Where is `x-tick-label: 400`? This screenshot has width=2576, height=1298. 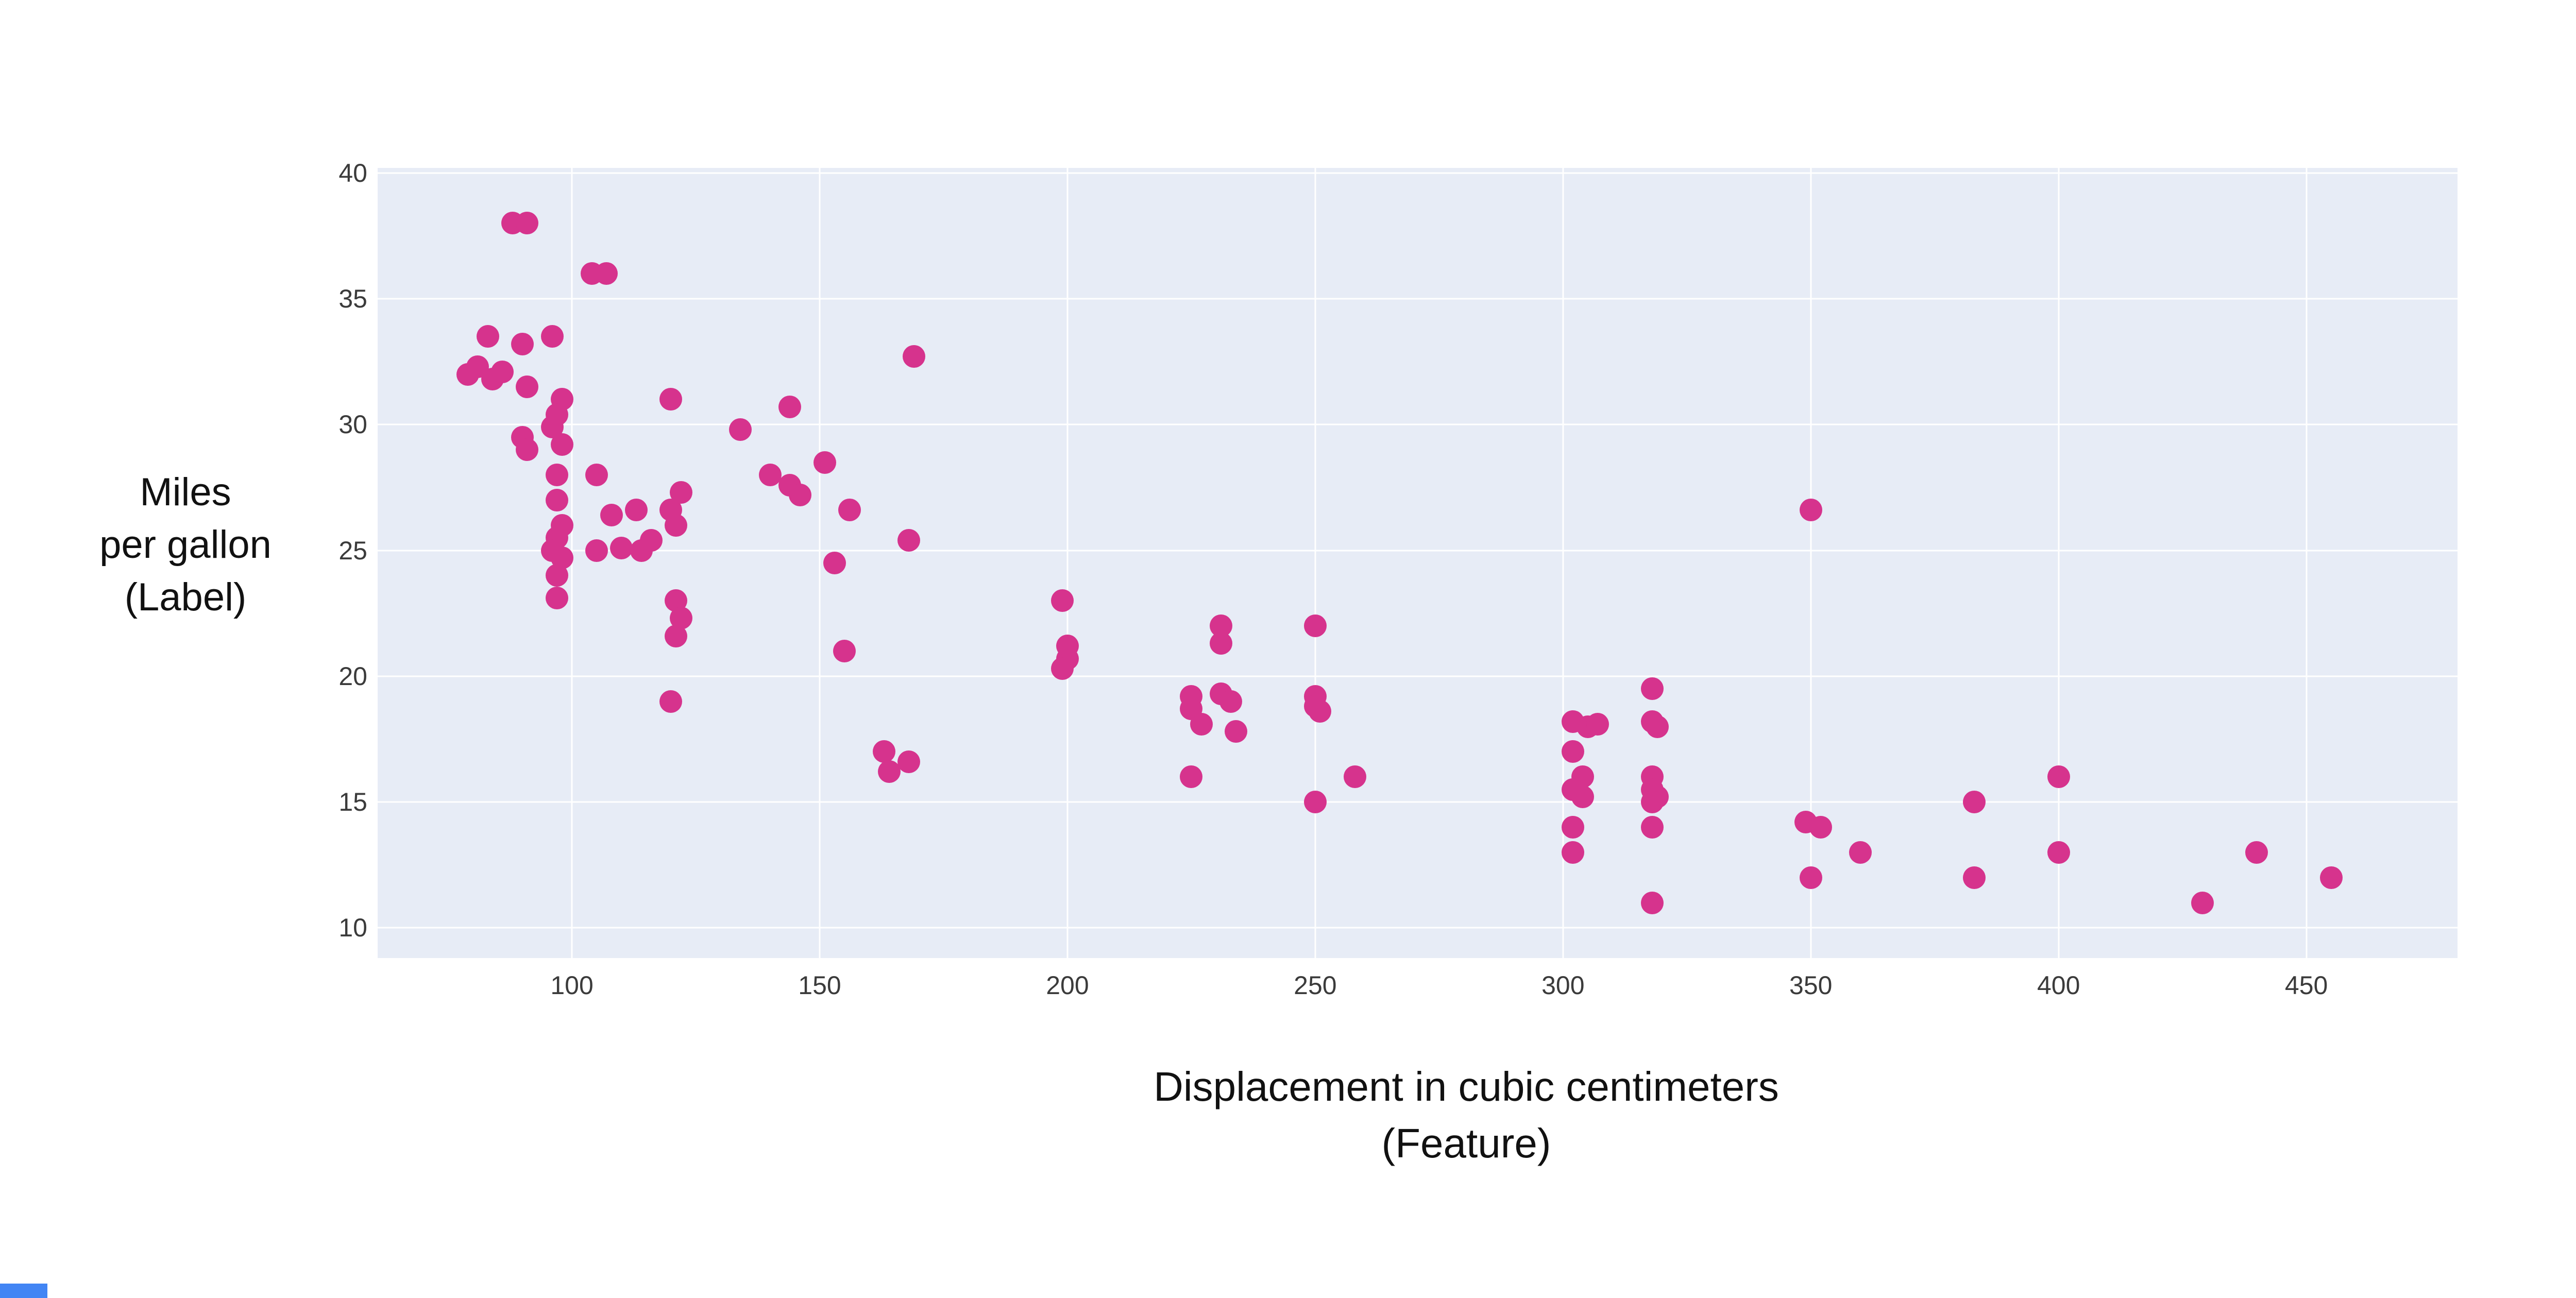 x-tick-label: 400 is located at coordinates (2058, 985).